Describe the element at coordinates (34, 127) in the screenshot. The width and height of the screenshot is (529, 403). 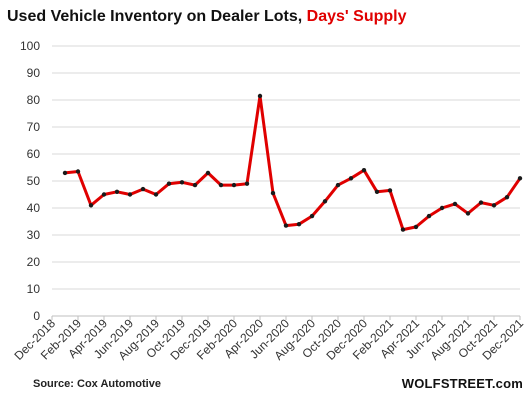
I see `y-tick-label: 70` at that location.